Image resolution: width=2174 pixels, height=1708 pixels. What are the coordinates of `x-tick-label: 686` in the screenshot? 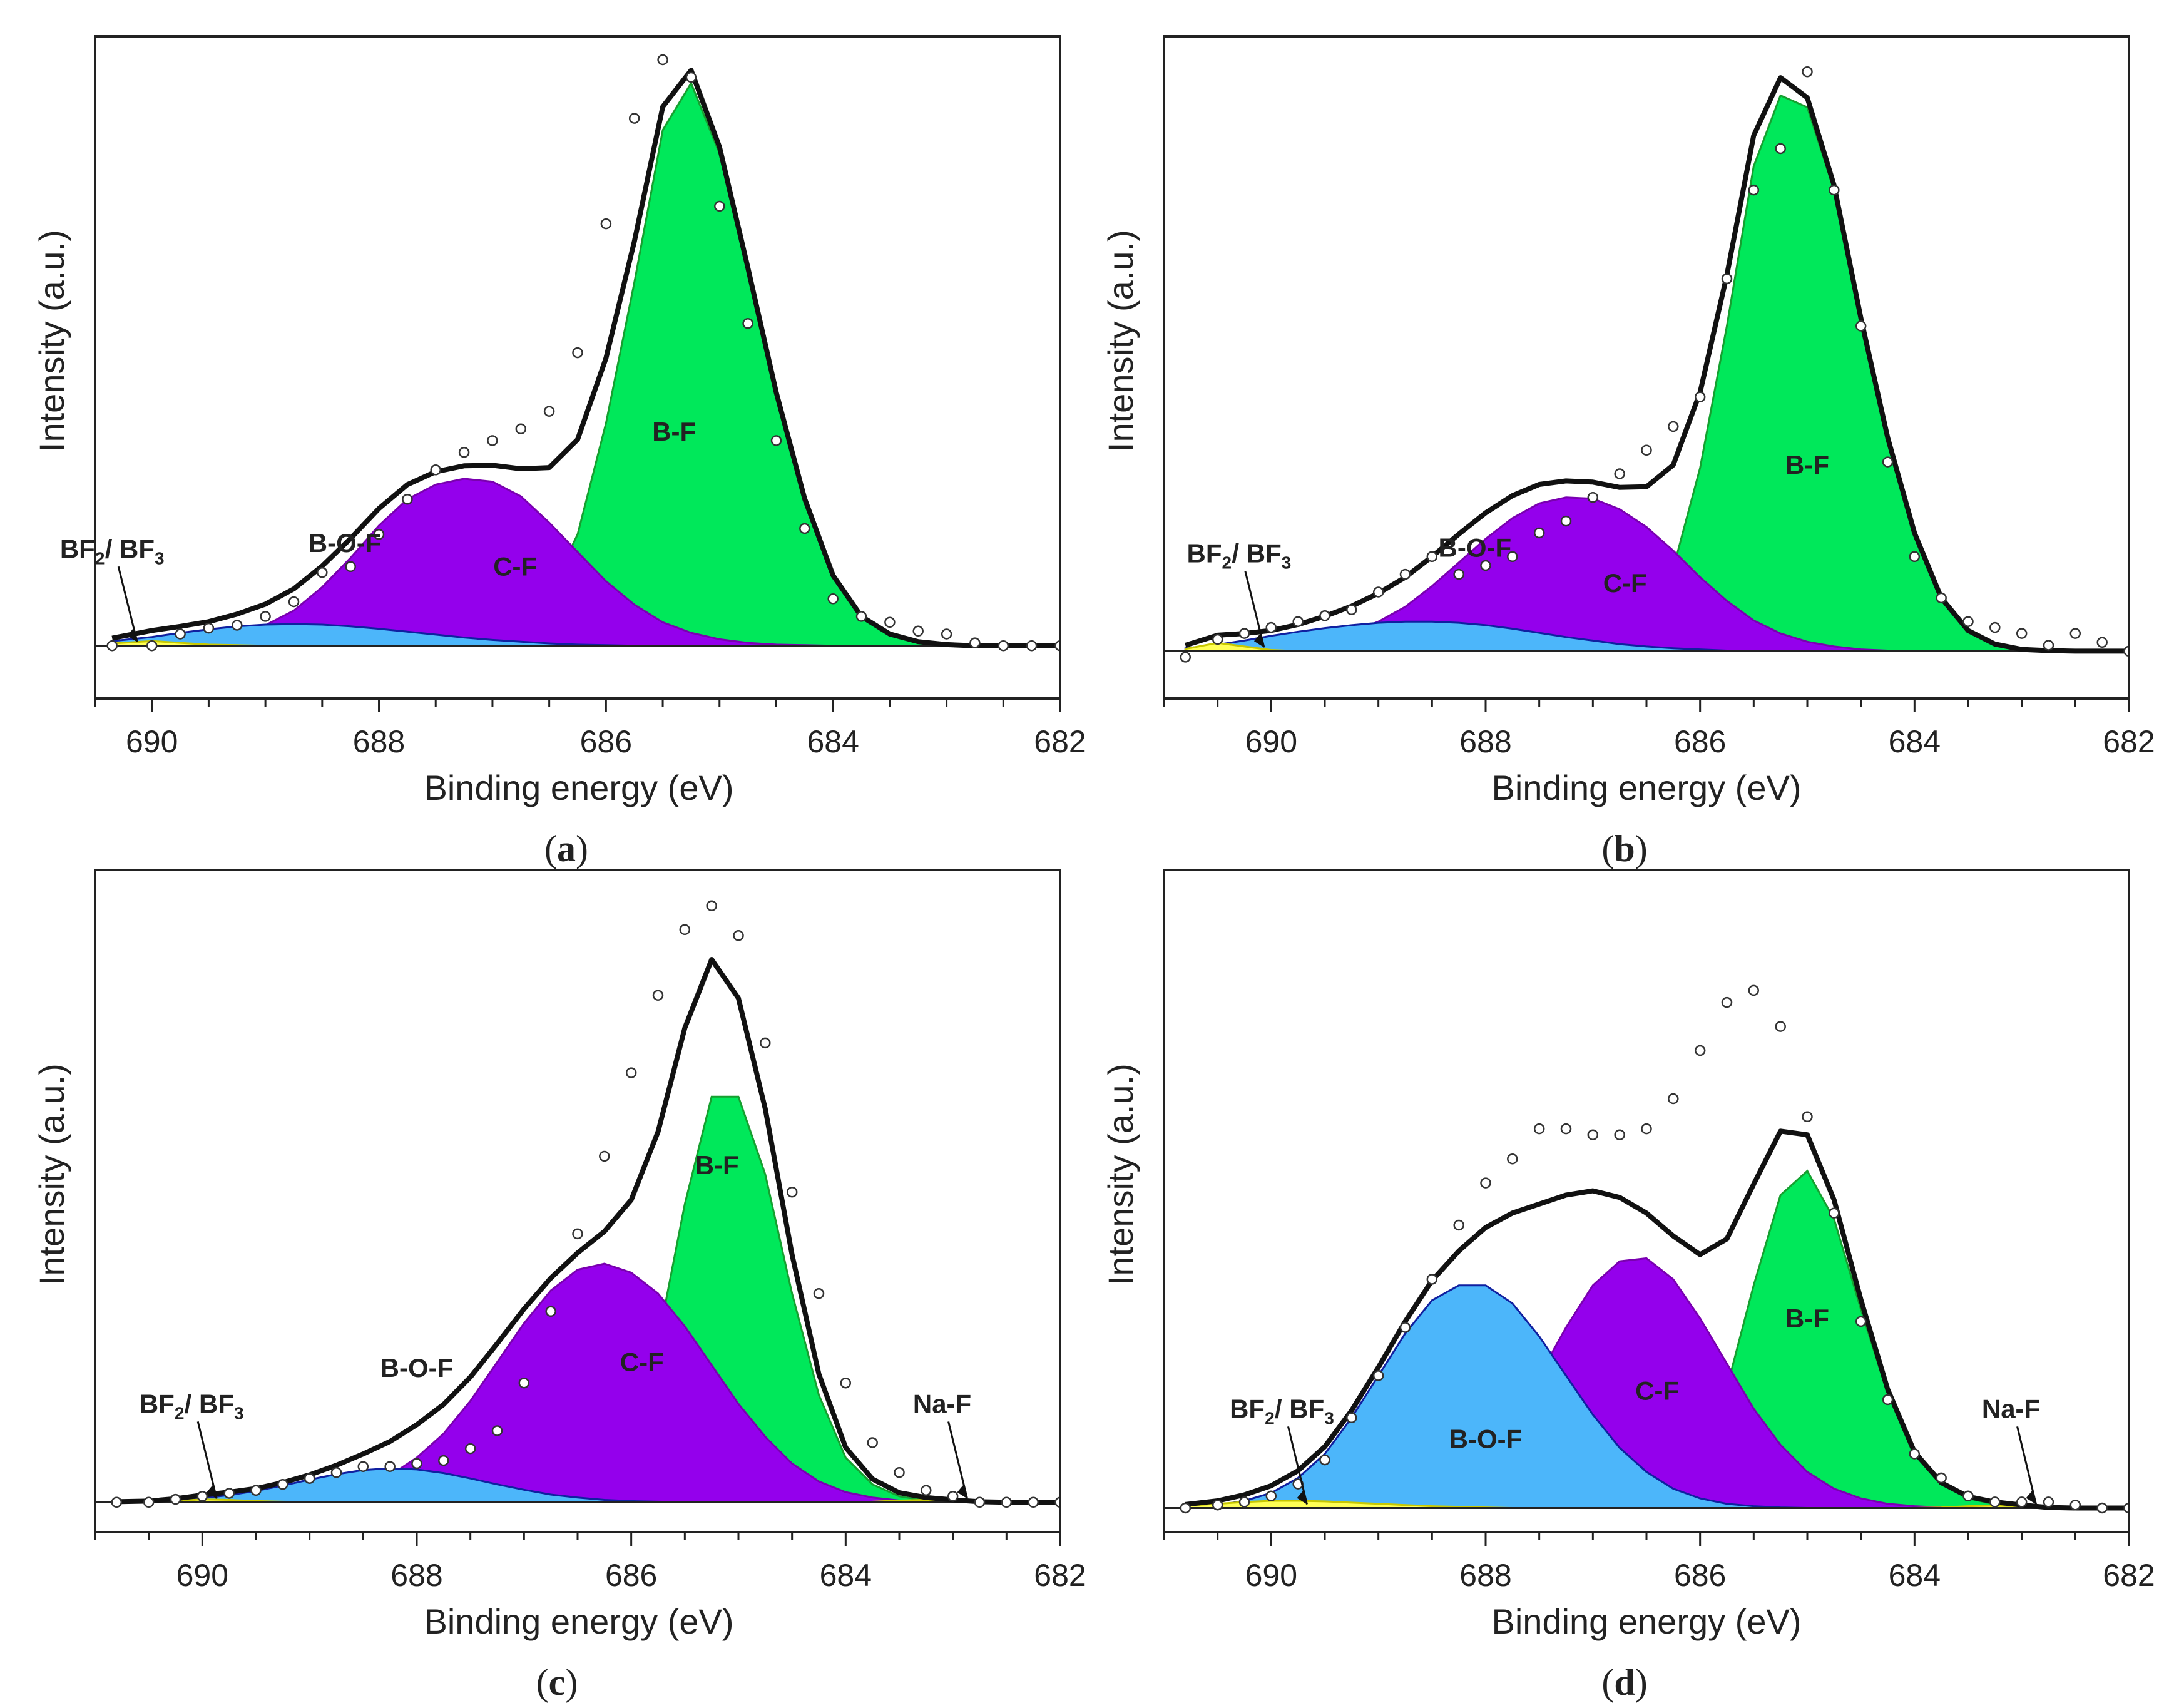 It's located at (1700, 1575).